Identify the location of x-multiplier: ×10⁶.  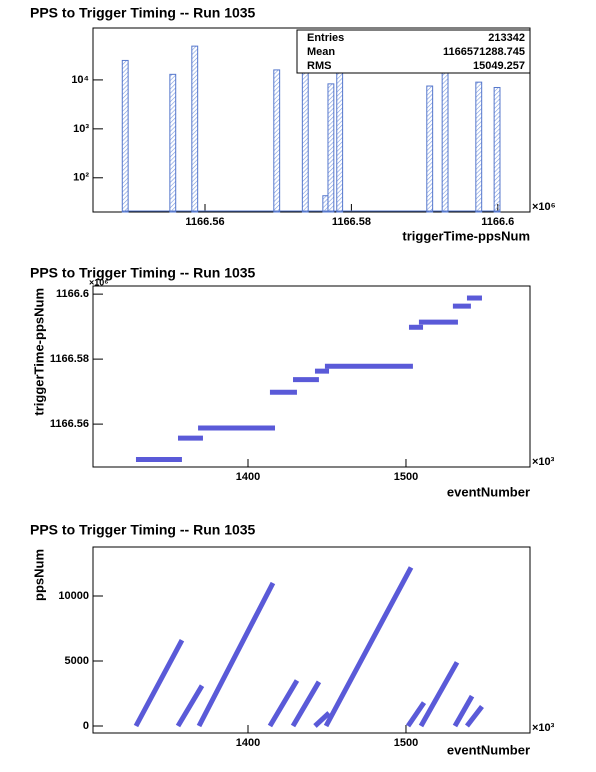
(544, 207).